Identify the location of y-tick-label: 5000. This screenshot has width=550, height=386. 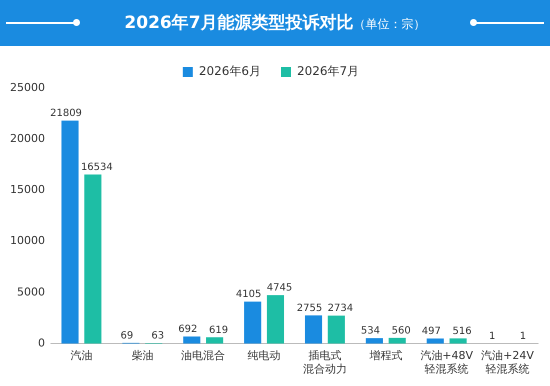
(30, 291).